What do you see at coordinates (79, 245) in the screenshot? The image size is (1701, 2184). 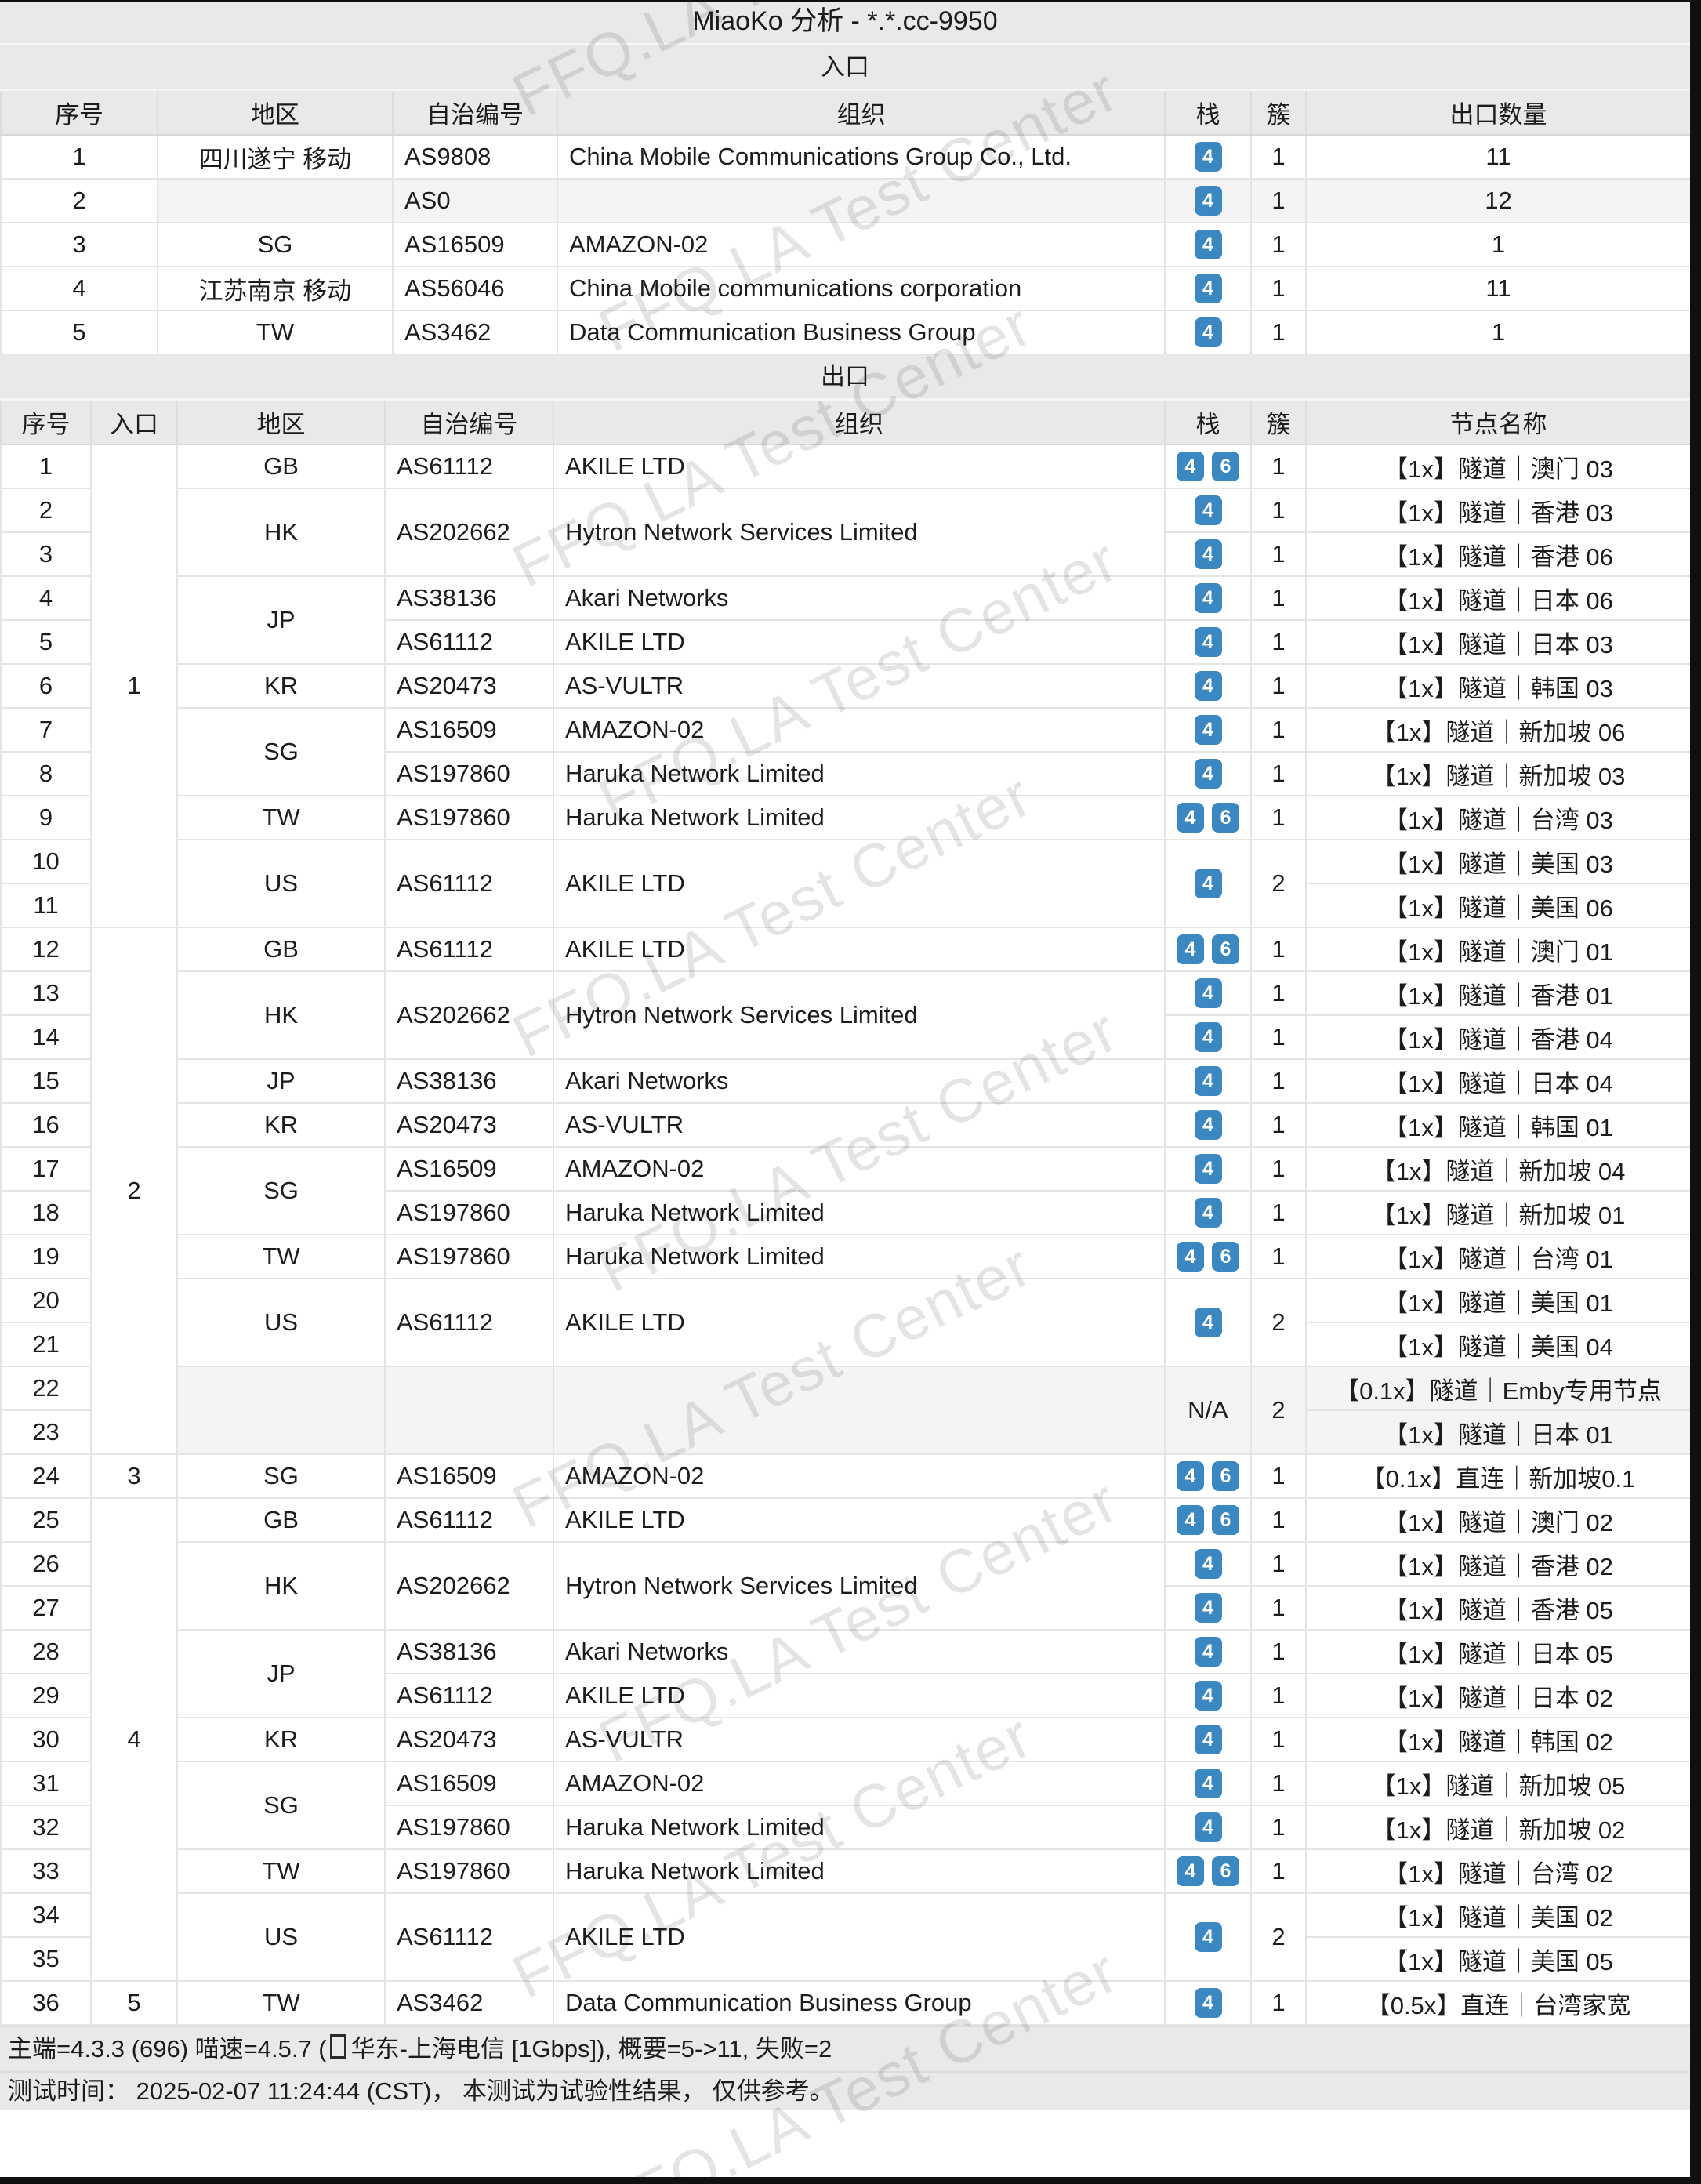 I see `cell-no: 3` at bounding box center [79, 245].